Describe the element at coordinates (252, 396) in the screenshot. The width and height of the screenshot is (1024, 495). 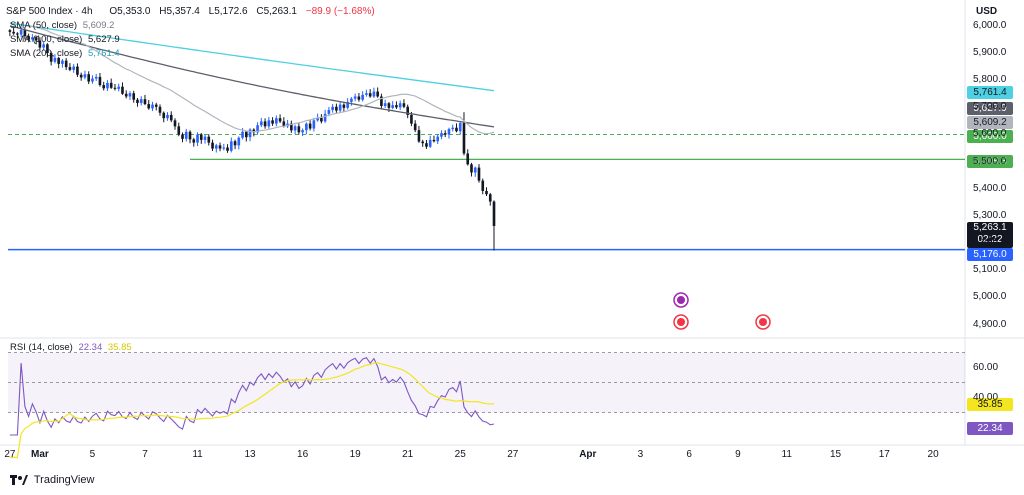
I see `rsi-line` at that location.